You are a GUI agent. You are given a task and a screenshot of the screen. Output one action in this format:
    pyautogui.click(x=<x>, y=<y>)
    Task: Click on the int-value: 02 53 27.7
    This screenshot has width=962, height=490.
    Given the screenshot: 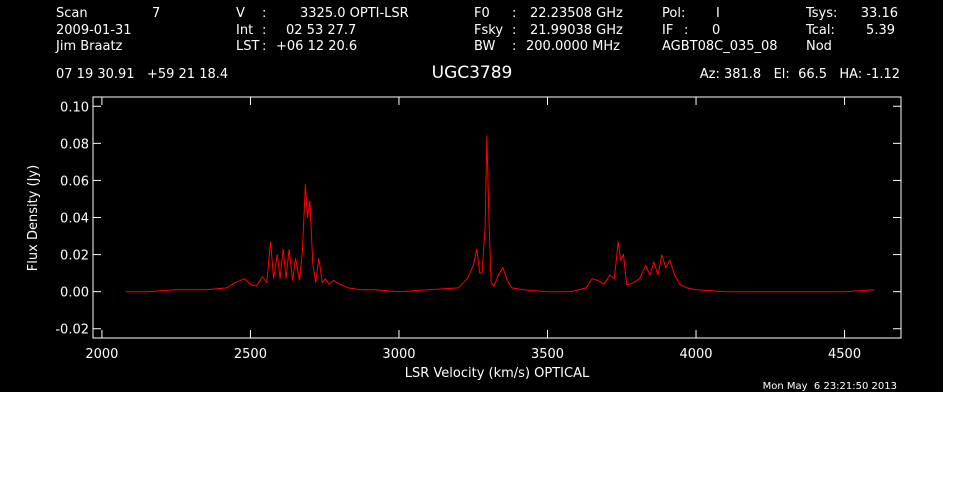 What is the action you would take?
    pyautogui.click(x=321, y=30)
    